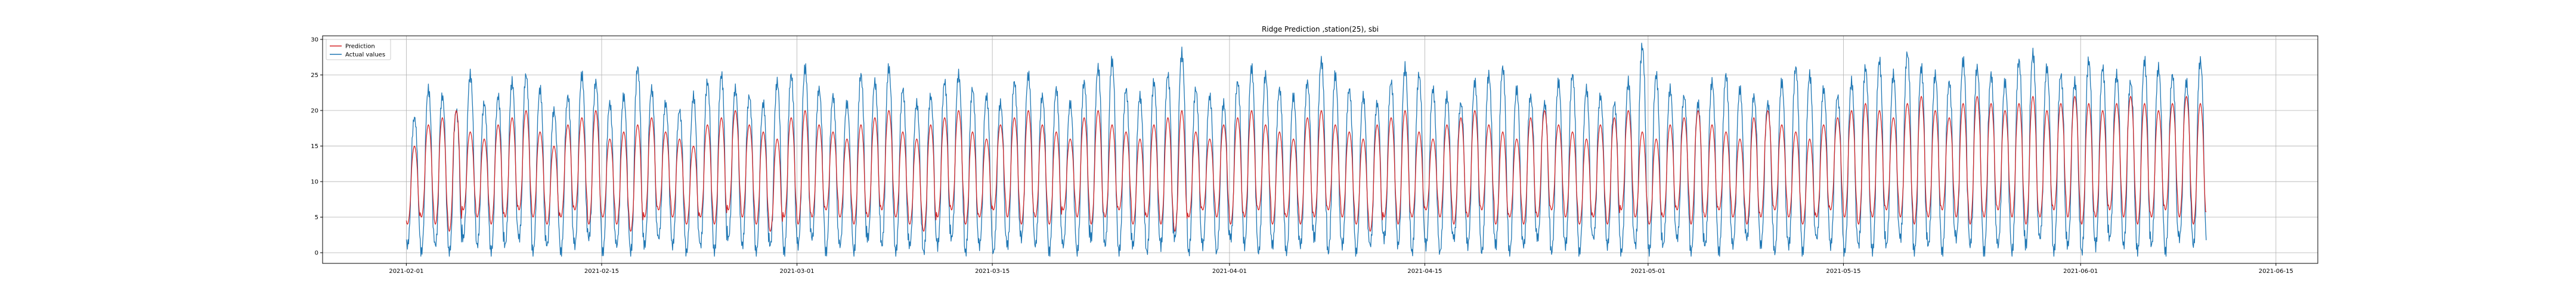 This screenshot has width=2576, height=301. I want to click on legend-label: Actual values, so click(365, 55).